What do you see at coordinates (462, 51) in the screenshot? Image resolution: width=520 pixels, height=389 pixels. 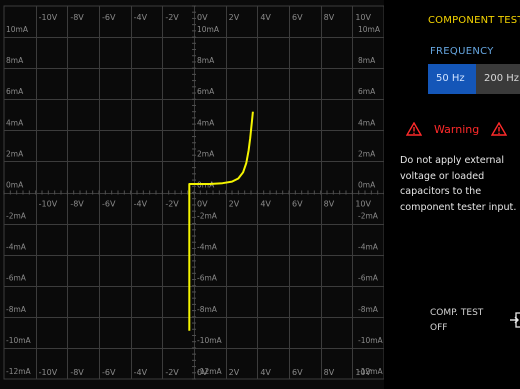 I see `frequency-label: FREQUENCY` at bounding box center [462, 51].